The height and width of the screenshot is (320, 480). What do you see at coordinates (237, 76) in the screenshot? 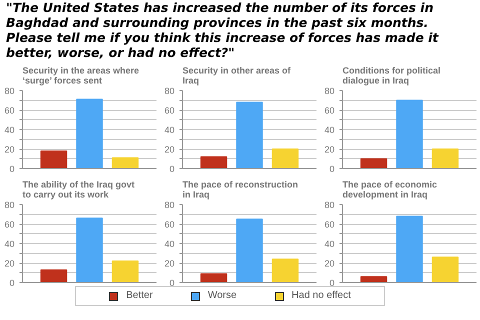
I see `chart-subtitle: Security in other areas of Iraq` at bounding box center [237, 76].